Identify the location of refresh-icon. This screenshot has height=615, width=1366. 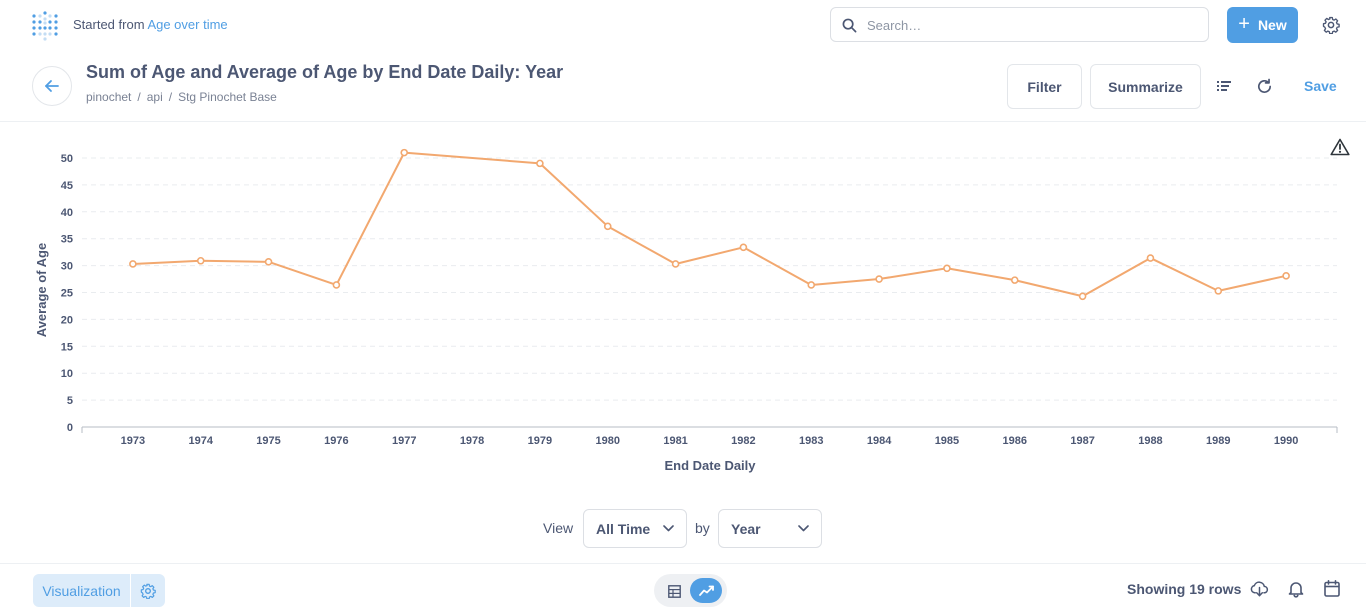
(1264, 86).